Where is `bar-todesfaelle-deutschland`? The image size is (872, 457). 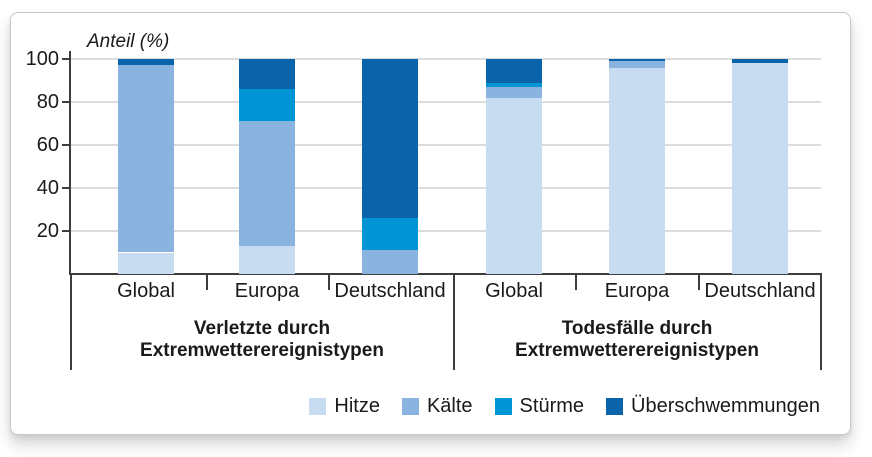 bar-todesfaelle-deutschland is located at coordinates (760, 166).